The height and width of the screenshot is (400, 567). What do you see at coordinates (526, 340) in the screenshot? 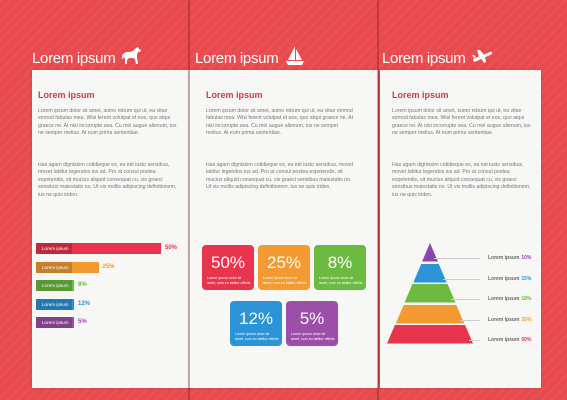
I see `pyramid-label-pct: 50%` at bounding box center [526, 340].